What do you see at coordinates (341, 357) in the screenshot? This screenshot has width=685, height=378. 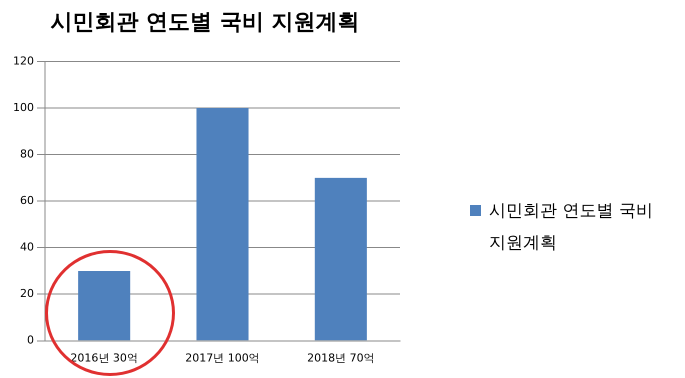 I see `x-tick-label: 2018년 70억` at bounding box center [341, 357].